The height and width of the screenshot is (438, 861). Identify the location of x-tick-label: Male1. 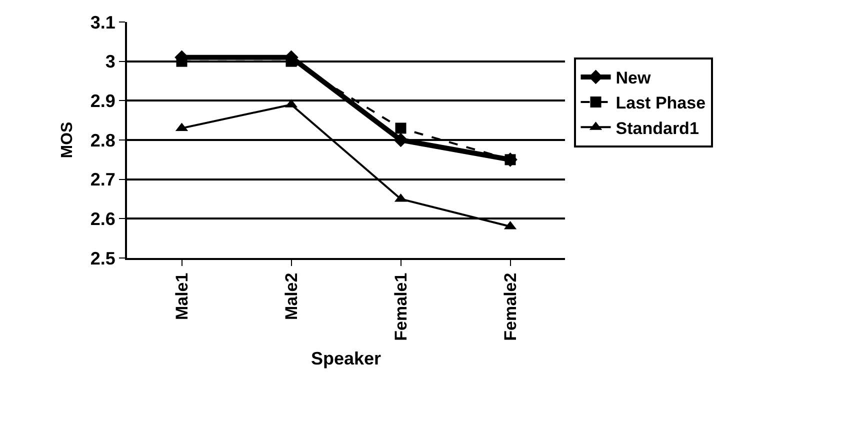
(182, 296).